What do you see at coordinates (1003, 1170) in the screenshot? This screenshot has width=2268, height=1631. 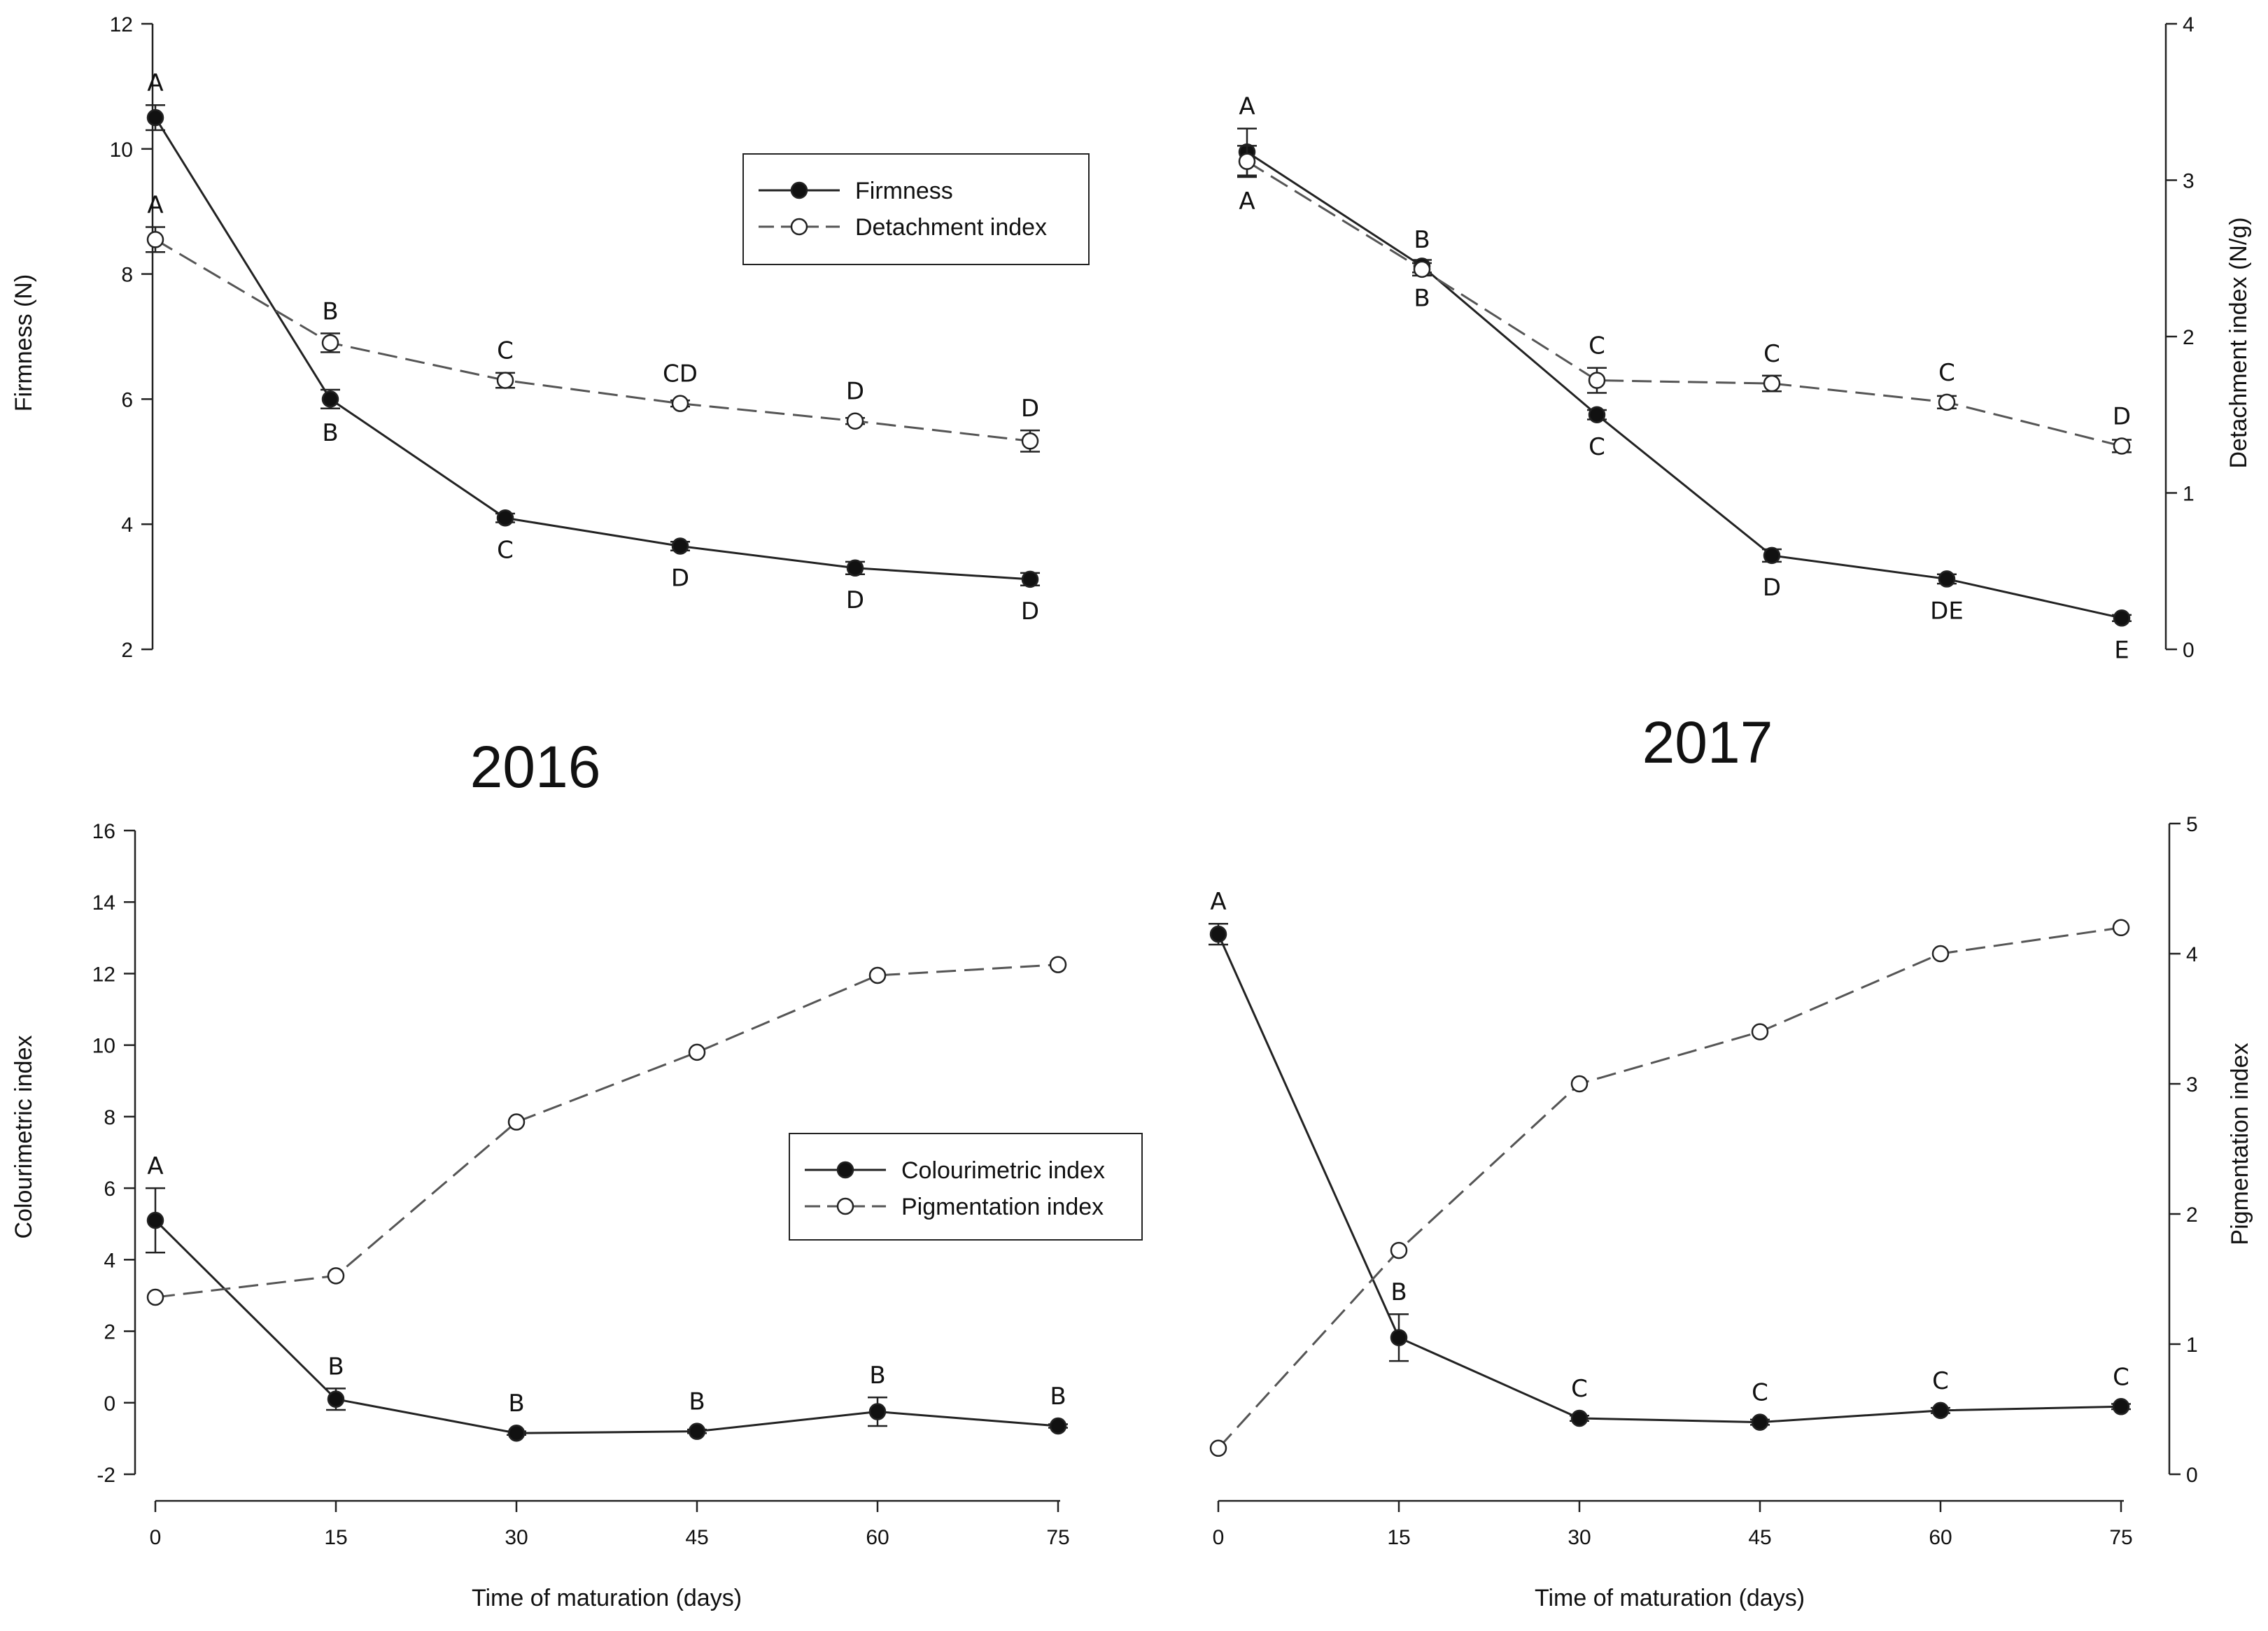 I see `legend-label: Colourimetric index` at bounding box center [1003, 1170].